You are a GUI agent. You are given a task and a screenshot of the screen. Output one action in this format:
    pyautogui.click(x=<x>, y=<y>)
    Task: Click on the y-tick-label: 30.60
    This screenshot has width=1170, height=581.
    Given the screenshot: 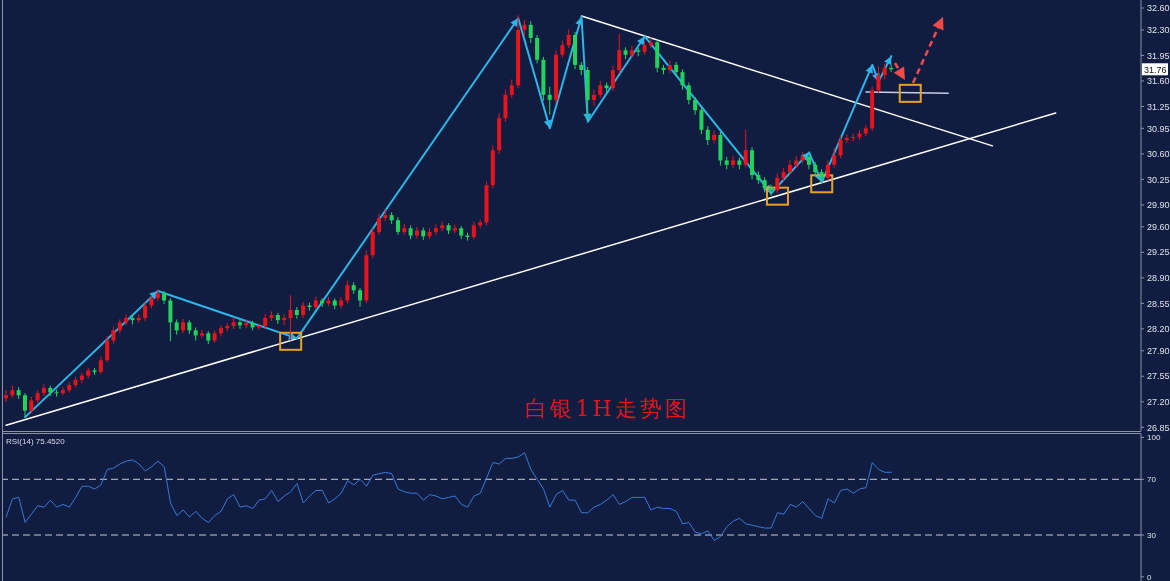 What is the action you would take?
    pyautogui.click(x=1158, y=154)
    